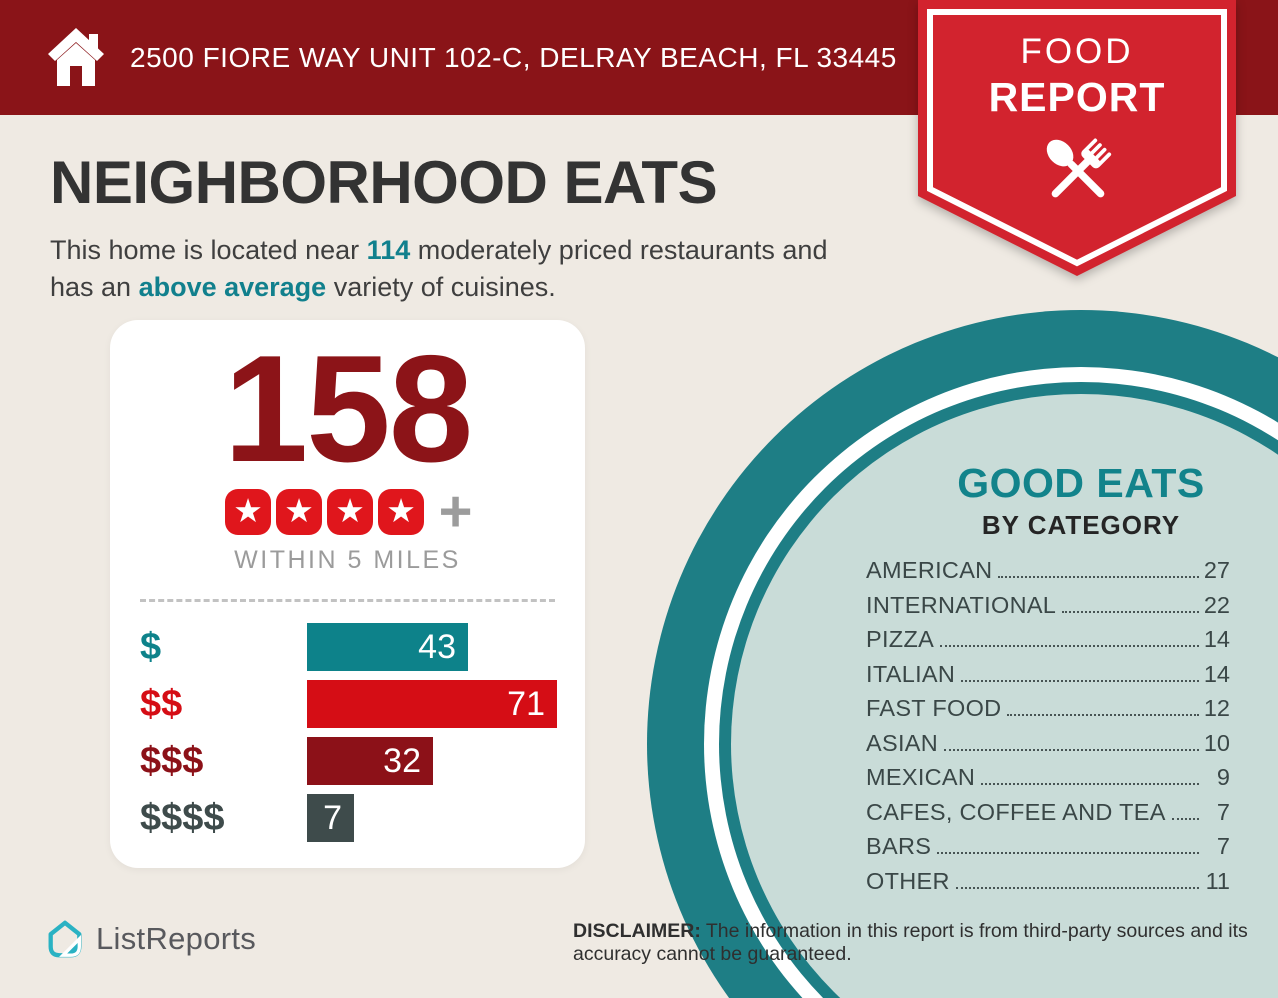 This screenshot has height=998, width=1278. I want to click on restaurant-total-count: 158, so click(348, 409).